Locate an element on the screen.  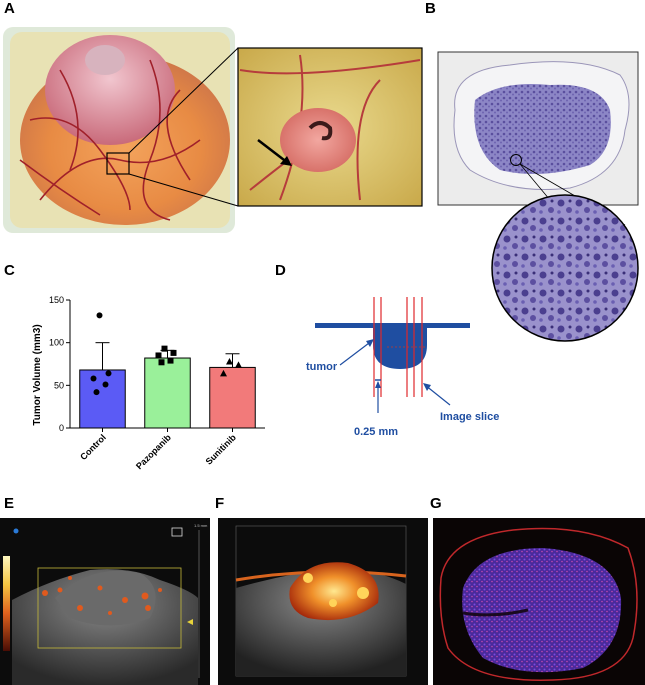
chart-x-labels: Control Pazopanib Sunitinib is located at coordinates (158, 449).